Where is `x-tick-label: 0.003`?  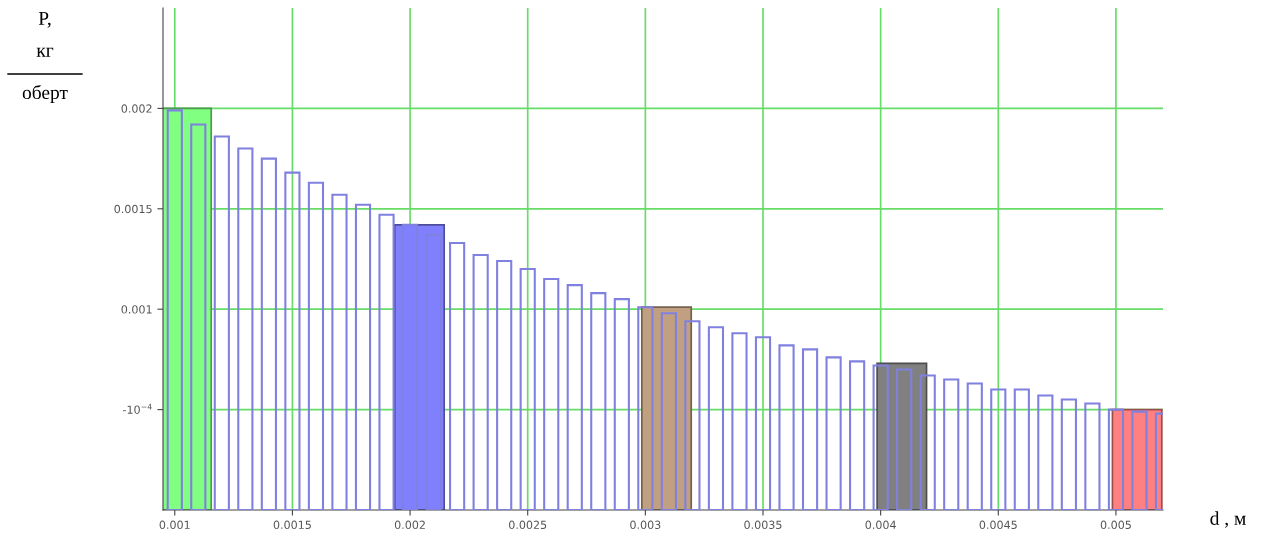
x-tick-label: 0.003 is located at coordinates (645, 525).